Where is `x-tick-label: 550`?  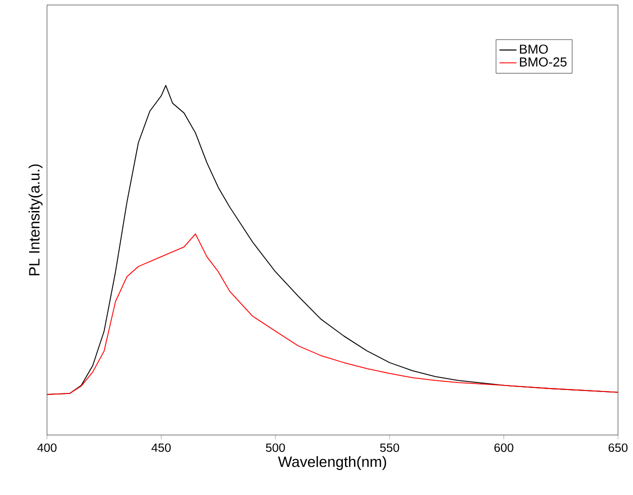
x-tick-label: 550 is located at coordinates (390, 447).